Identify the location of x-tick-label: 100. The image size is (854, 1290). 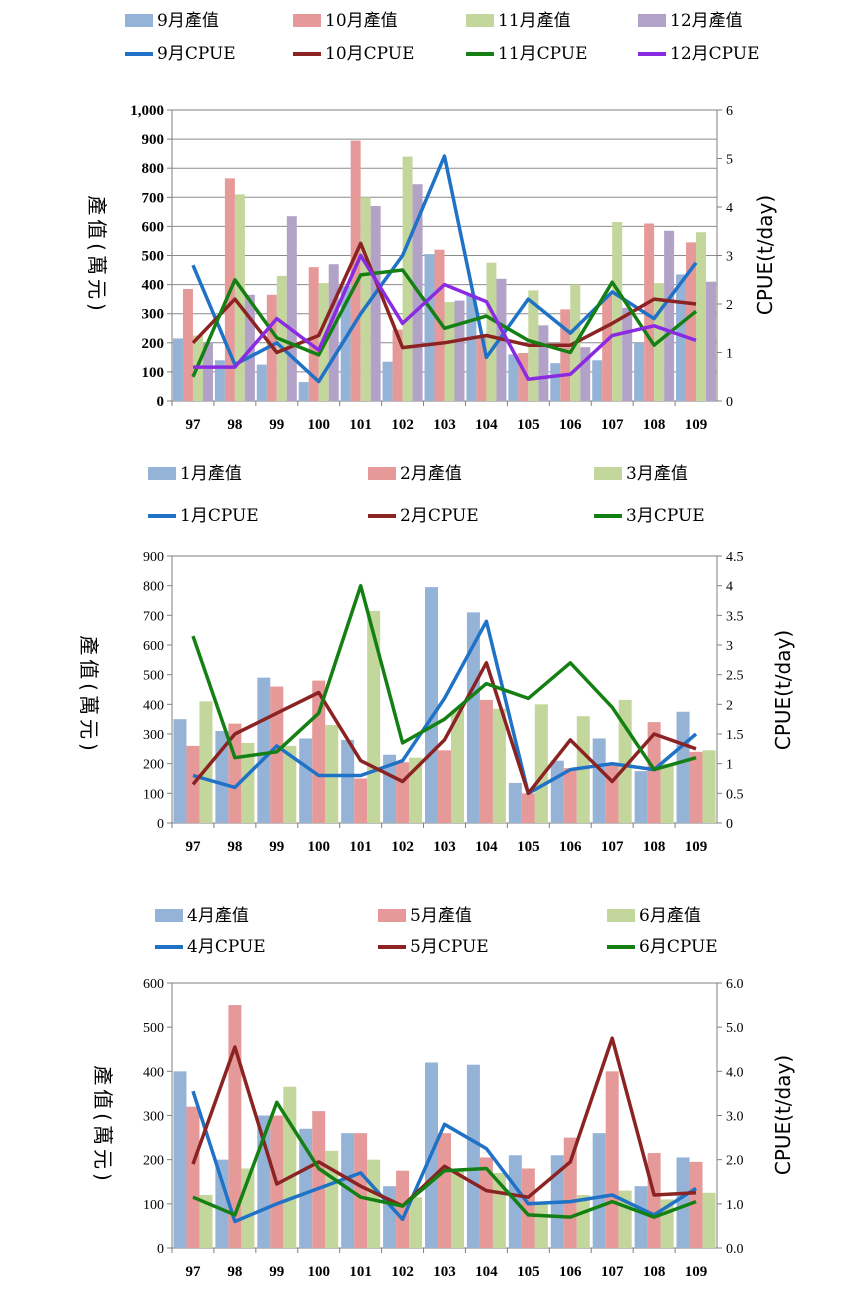
(318, 847).